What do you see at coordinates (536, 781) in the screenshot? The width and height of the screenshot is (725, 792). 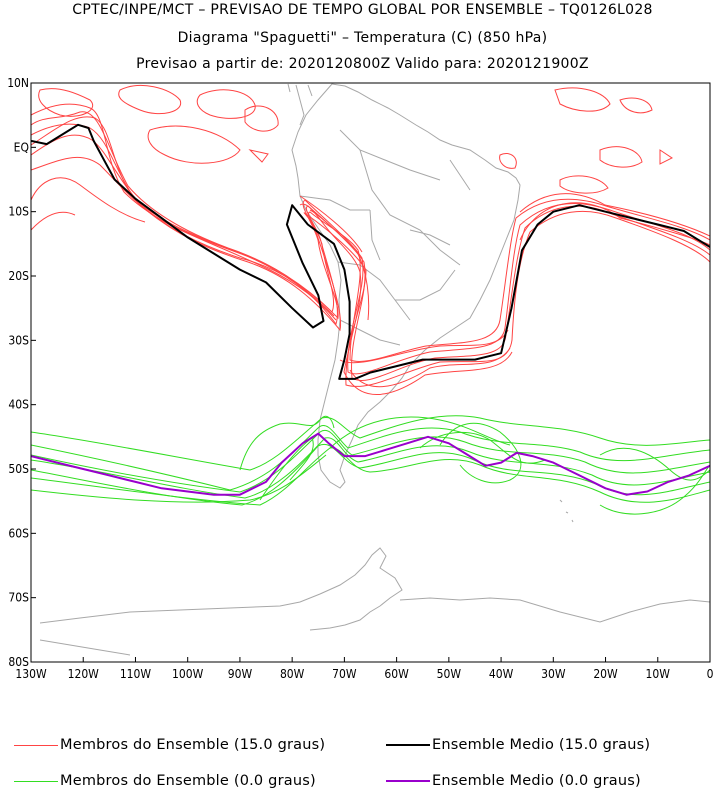 I see `legend-label: Ensemble Medio (0.0 graus)` at bounding box center [536, 781].